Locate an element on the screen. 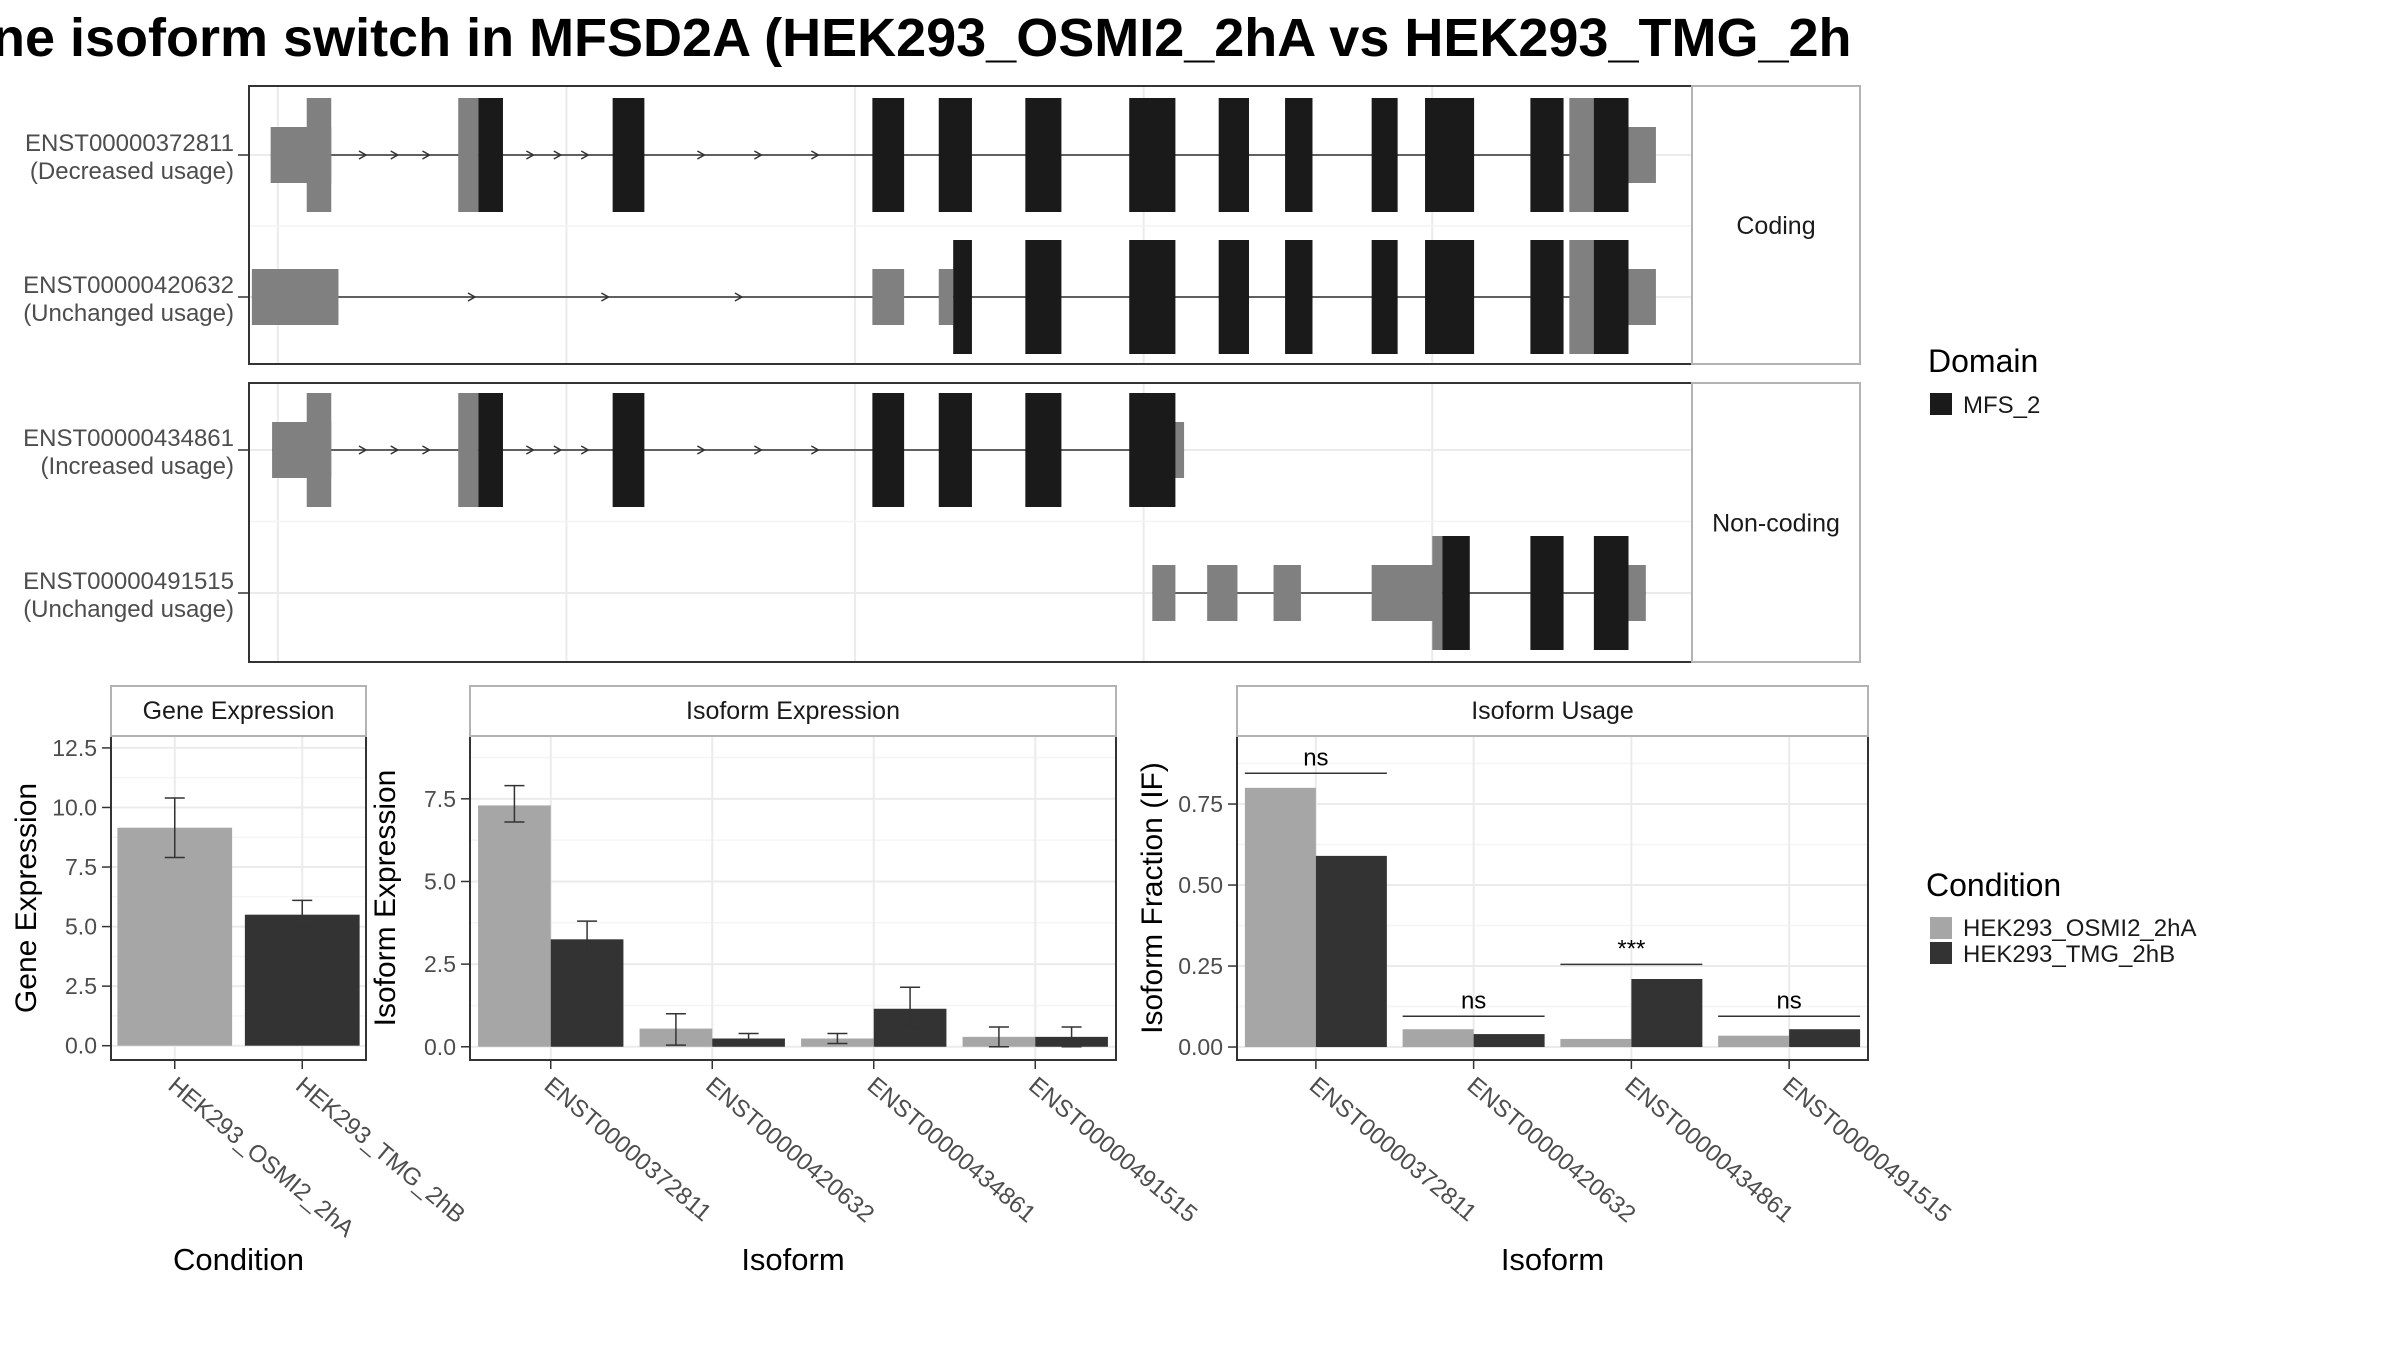  condition-legend-title: Condition is located at coordinates (1993, 885).